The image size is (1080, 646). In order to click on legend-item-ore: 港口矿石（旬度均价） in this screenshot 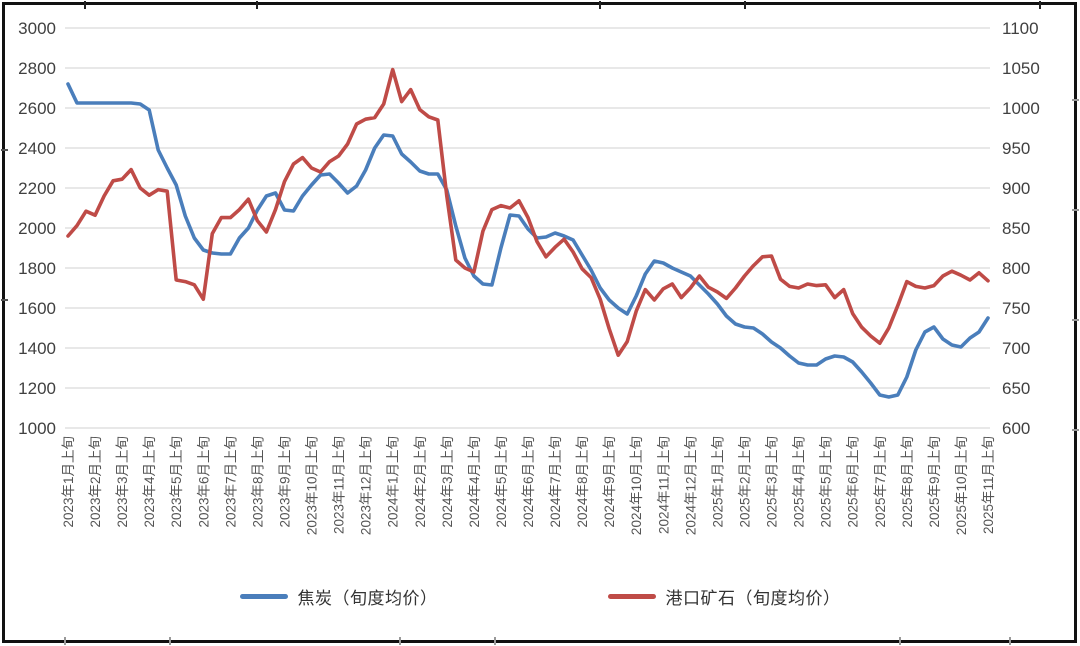, I will do `click(724, 596)`.